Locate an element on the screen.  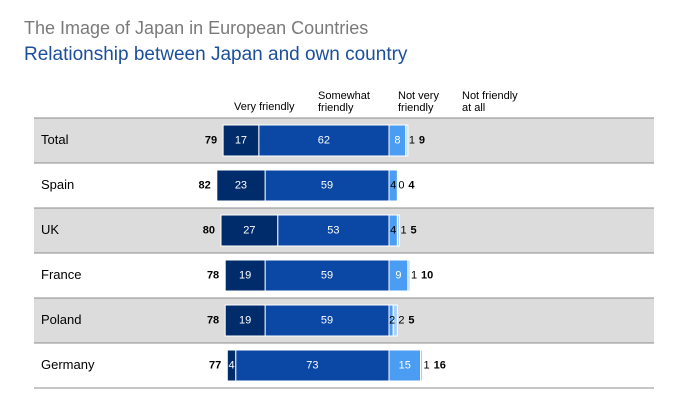
category-label: France is located at coordinates (61, 274).